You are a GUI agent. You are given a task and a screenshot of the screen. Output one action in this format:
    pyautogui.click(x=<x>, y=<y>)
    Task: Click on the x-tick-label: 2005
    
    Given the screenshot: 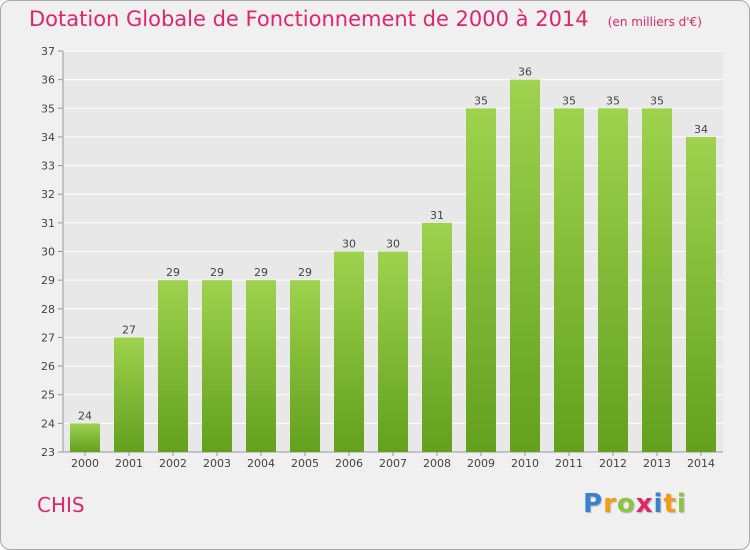 What is the action you would take?
    pyautogui.click(x=305, y=463)
    